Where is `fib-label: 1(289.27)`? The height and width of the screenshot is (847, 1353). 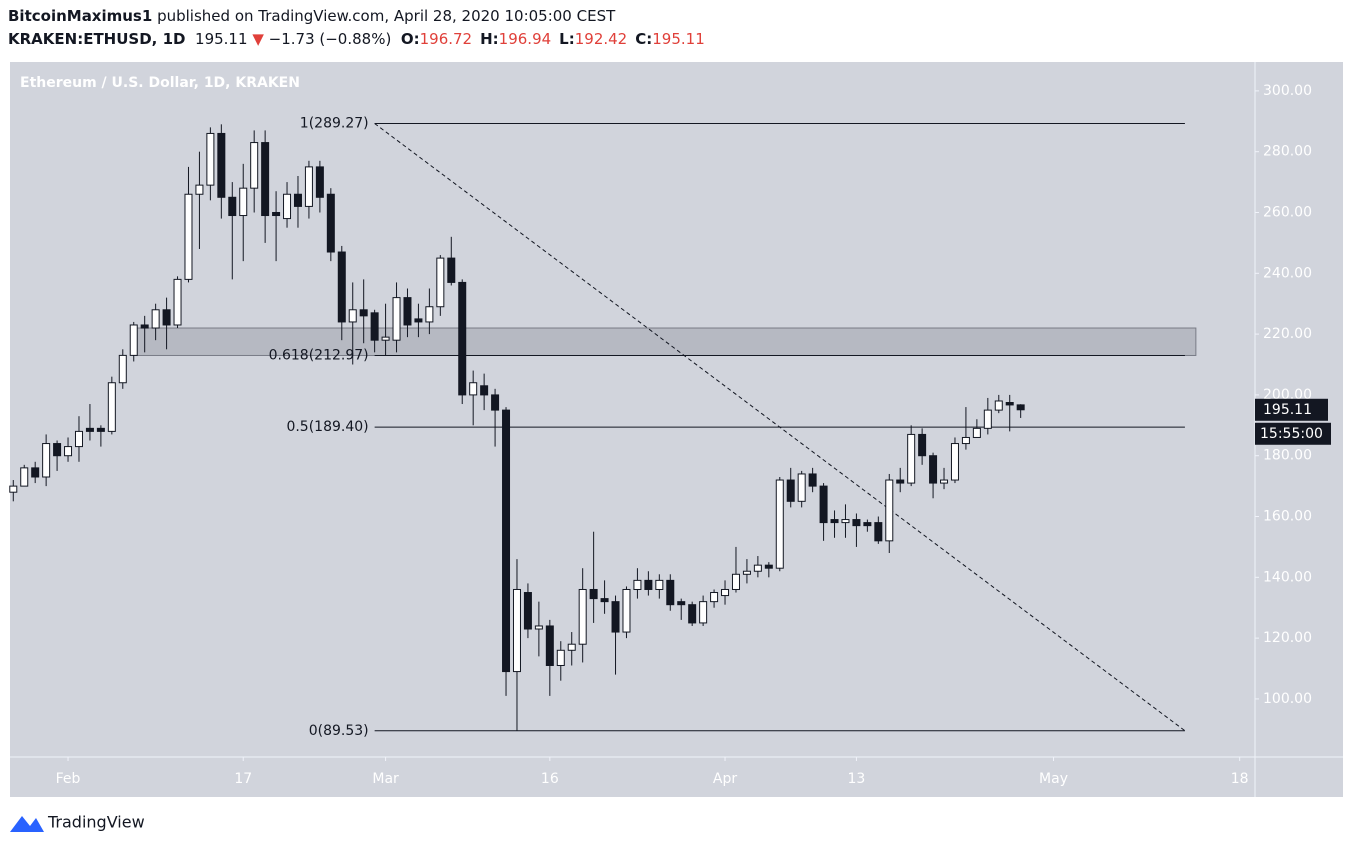
fib-label: 1(289.27) is located at coordinates (334, 124).